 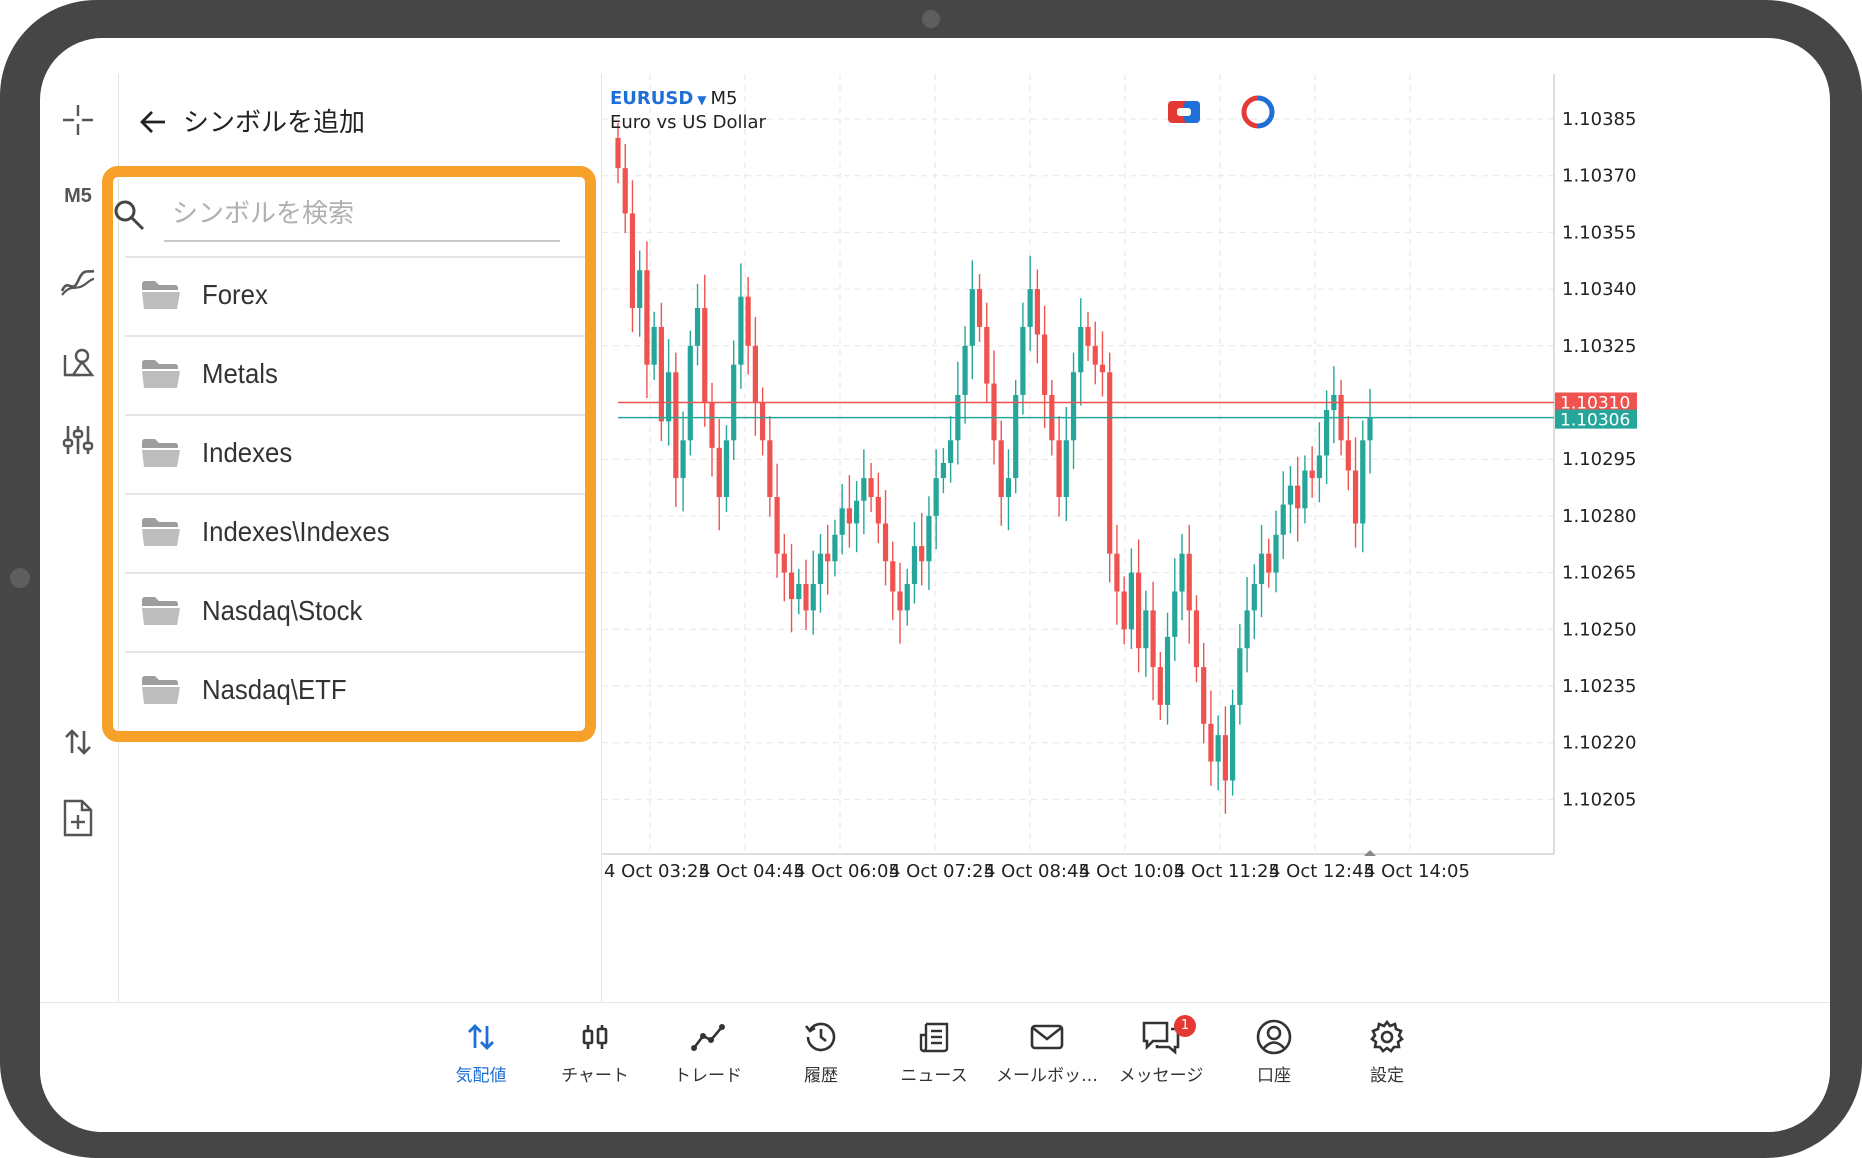 I want to click on symbol-name: EURUSD, so click(x=652, y=98).